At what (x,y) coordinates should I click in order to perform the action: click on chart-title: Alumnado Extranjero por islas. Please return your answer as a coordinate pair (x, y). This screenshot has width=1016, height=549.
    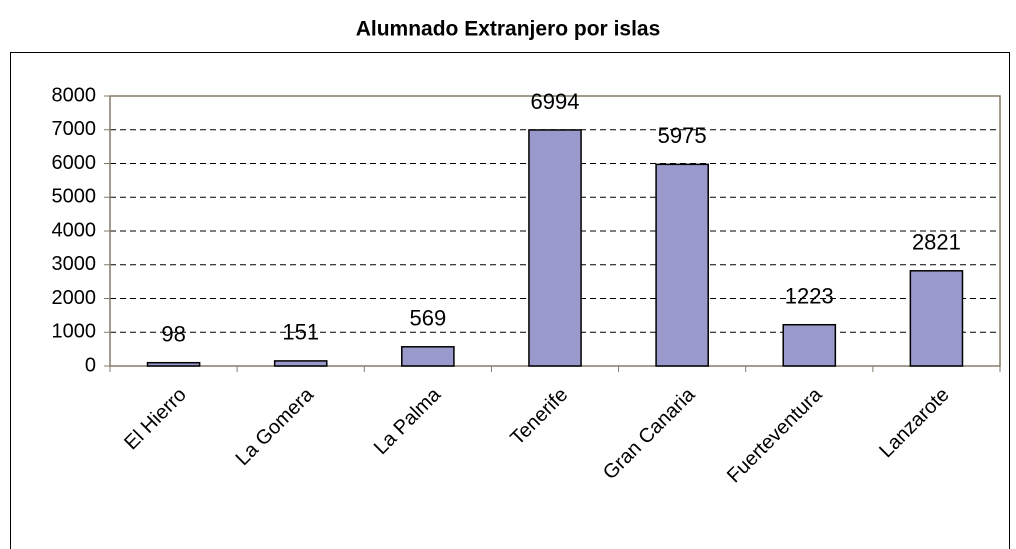
    Looking at the image, I should click on (508, 29).